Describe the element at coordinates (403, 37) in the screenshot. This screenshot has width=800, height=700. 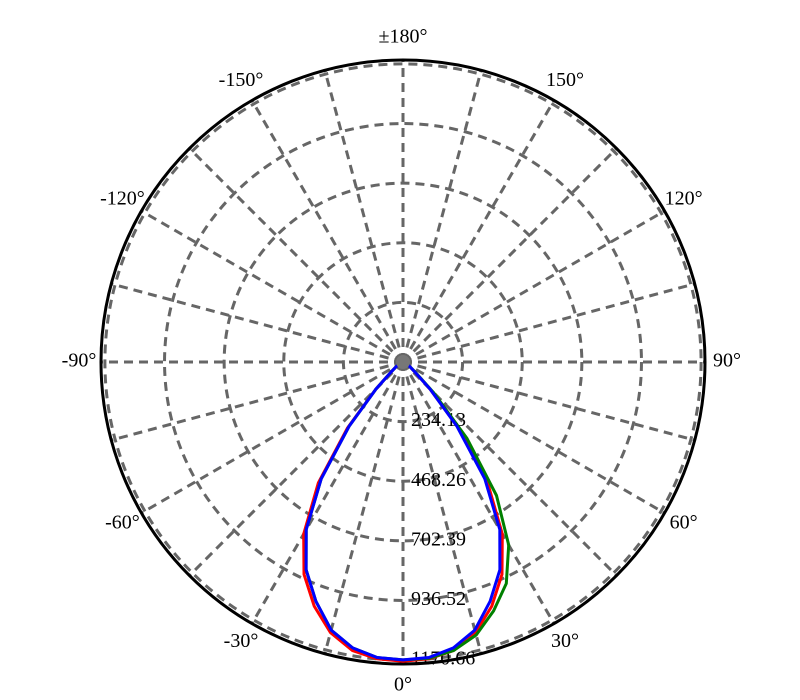
I see `theta-tick-label: ±180°` at that location.